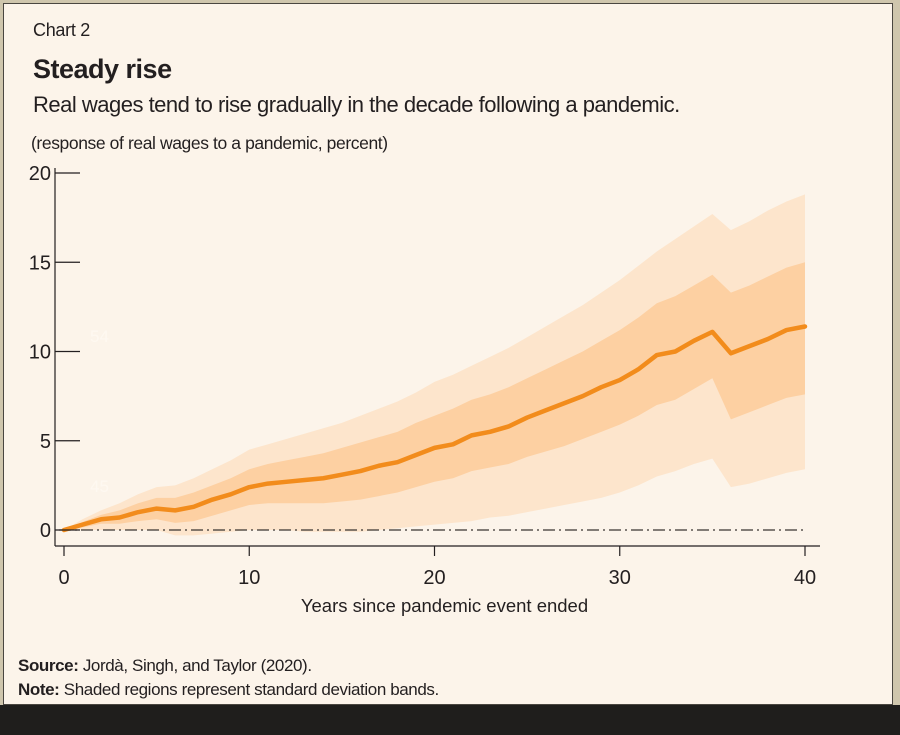  Describe the element at coordinates (197, 665) in the screenshot. I see `source-text: Jordà, Singh, and Taylor (2020).` at that location.